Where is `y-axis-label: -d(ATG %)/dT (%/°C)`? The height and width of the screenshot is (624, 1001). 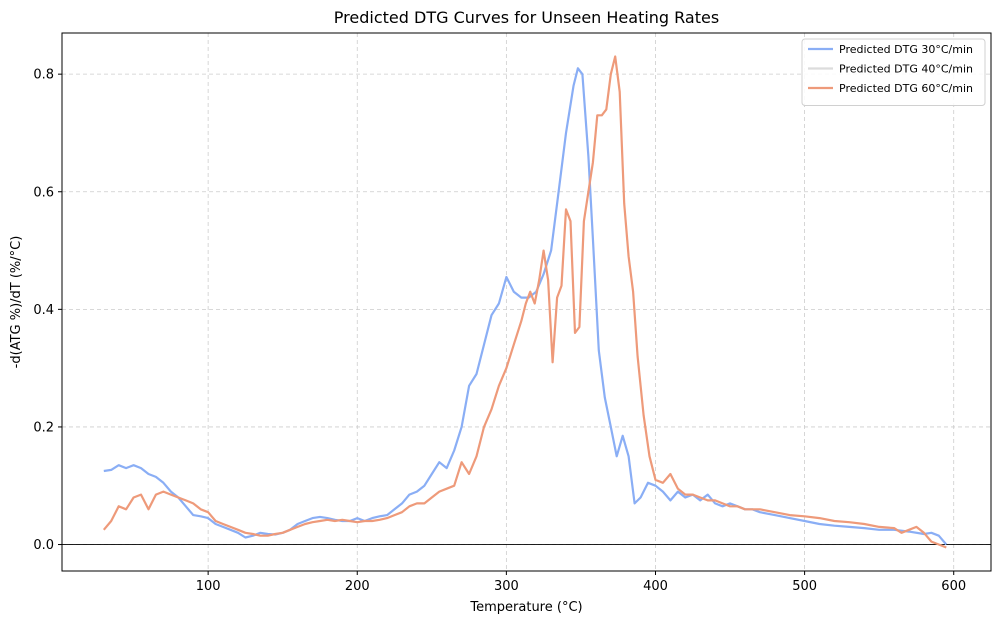
y-axis-label: -d(ATG %)/dT (%/°C) is located at coordinates (16, 302).